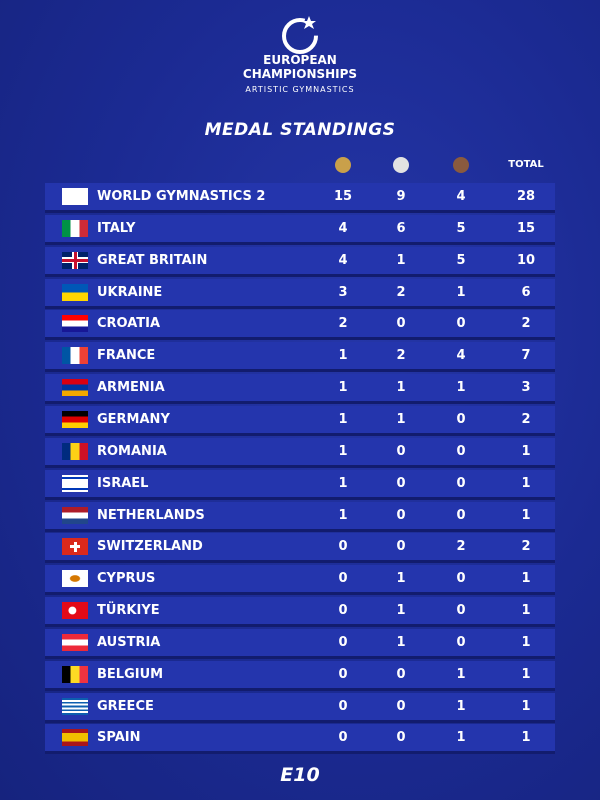  What do you see at coordinates (119, 738) in the screenshot?
I see `country-name: SPAIN` at bounding box center [119, 738].